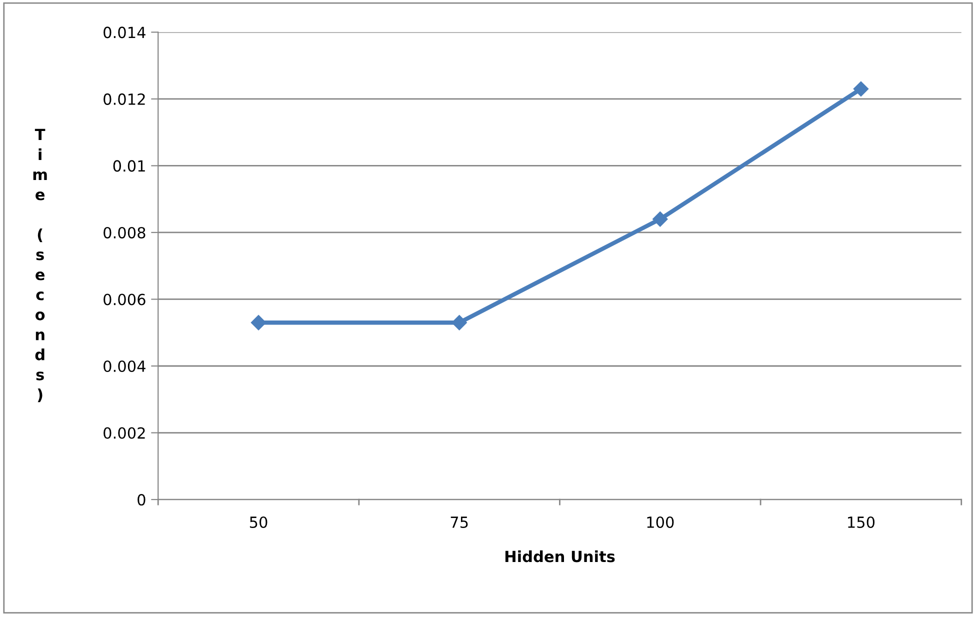 The width and height of the screenshot is (976, 619). What do you see at coordinates (125, 232) in the screenshot?
I see `y-tick-label: 0.008` at bounding box center [125, 232].